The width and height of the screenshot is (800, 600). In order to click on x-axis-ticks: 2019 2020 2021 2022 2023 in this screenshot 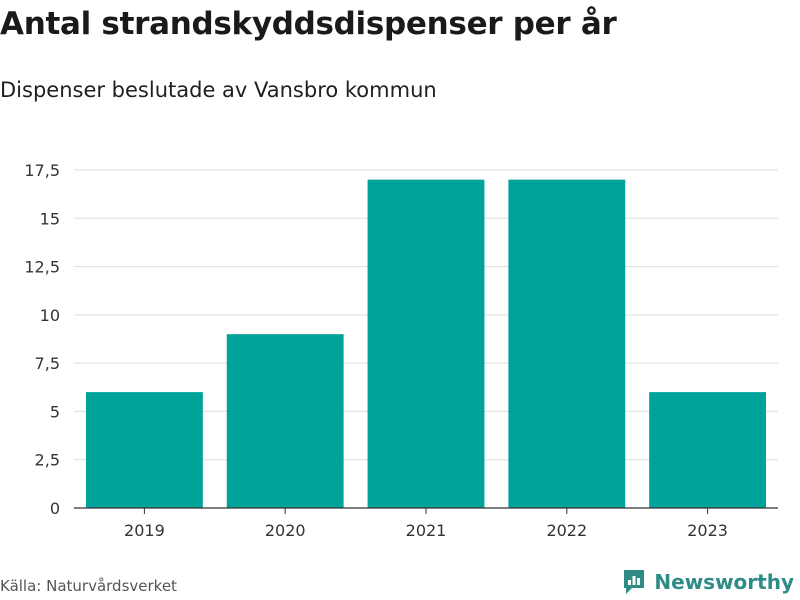, I will do `click(426, 524)`.